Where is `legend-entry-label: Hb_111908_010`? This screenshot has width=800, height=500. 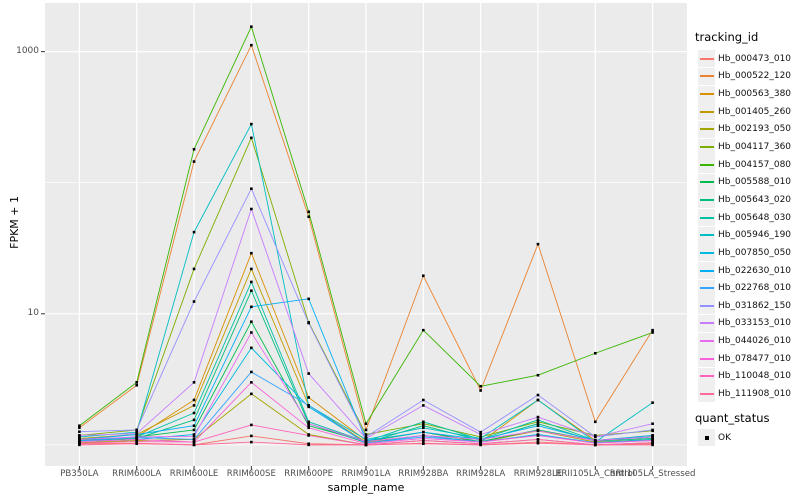
legend-entry-label: Hb_111908_010 is located at coordinates (755, 393).